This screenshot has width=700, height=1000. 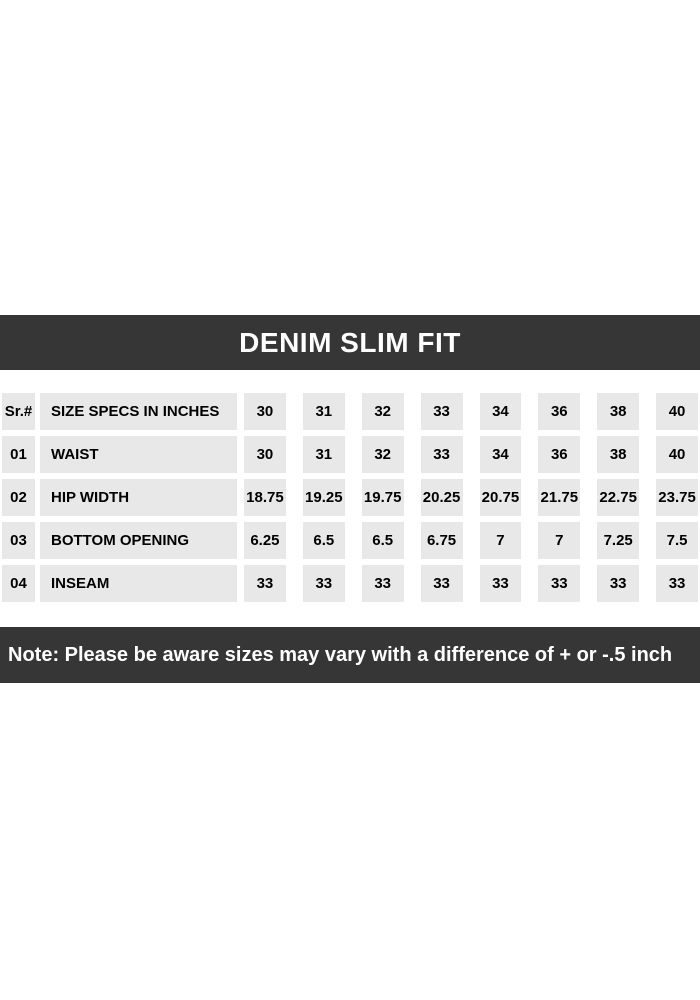 I want to click on row-cell-value: 40, so click(x=677, y=454).